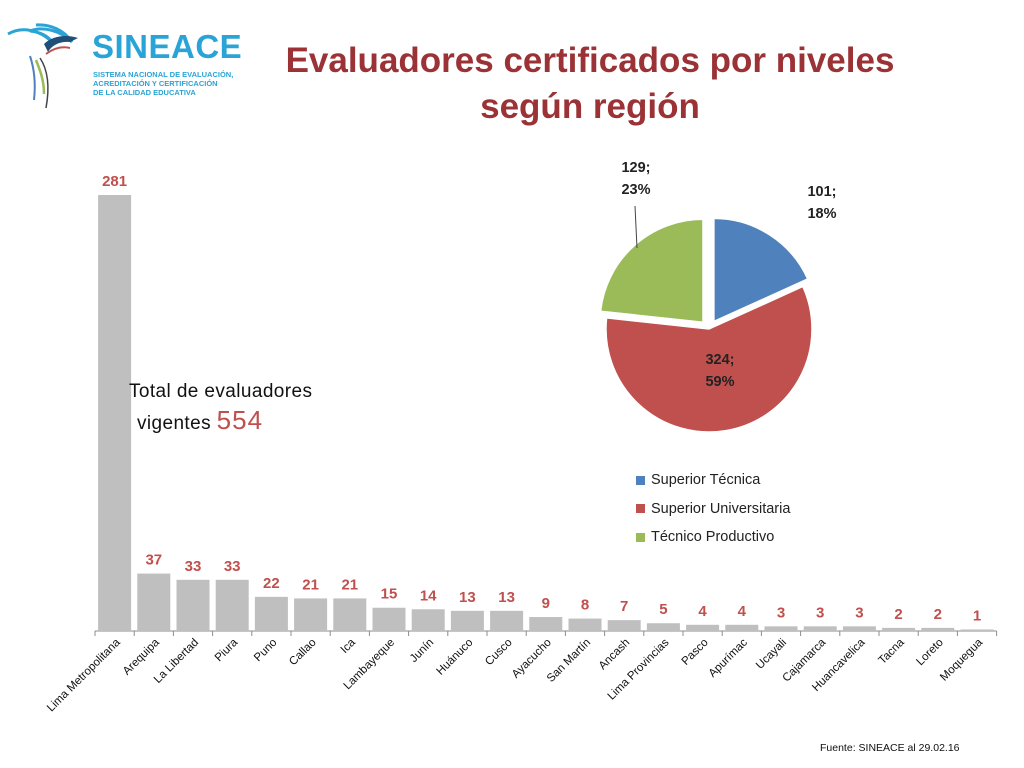  I want to click on bar-category-label: Piura, so click(227, 650).